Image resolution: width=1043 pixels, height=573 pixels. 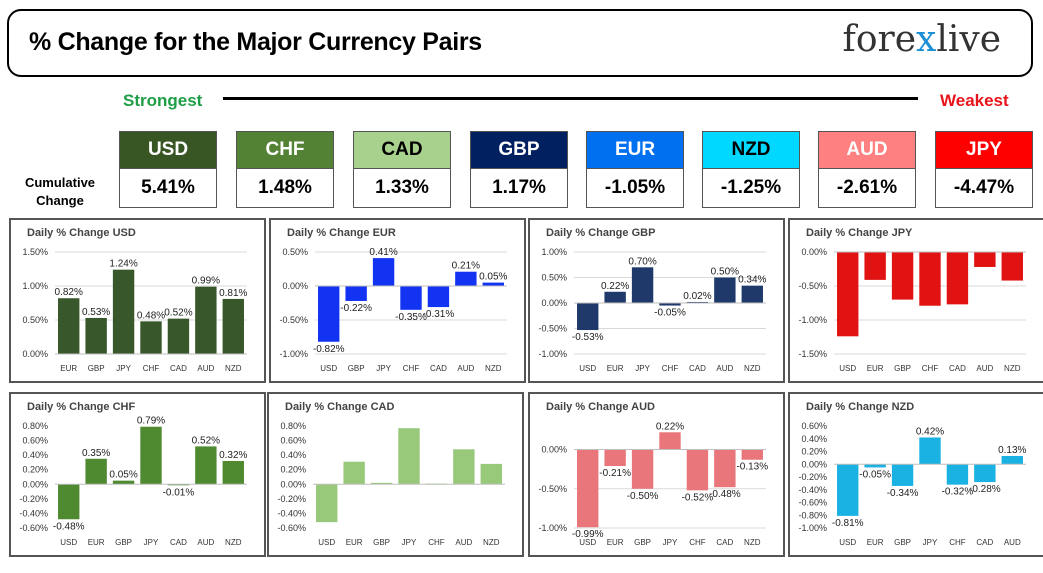 I want to click on cumulative-label-line2: Change, so click(x=60, y=200).